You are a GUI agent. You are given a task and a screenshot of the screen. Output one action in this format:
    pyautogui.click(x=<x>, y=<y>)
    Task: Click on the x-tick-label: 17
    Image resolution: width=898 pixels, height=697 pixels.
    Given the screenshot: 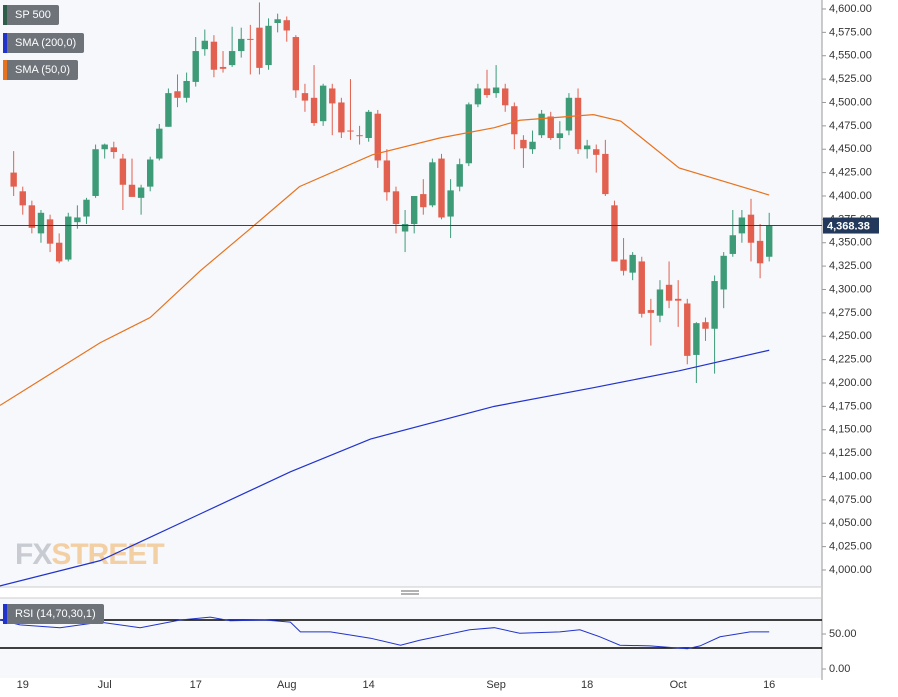 What is the action you would take?
    pyautogui.click(x=196, y=685)
    